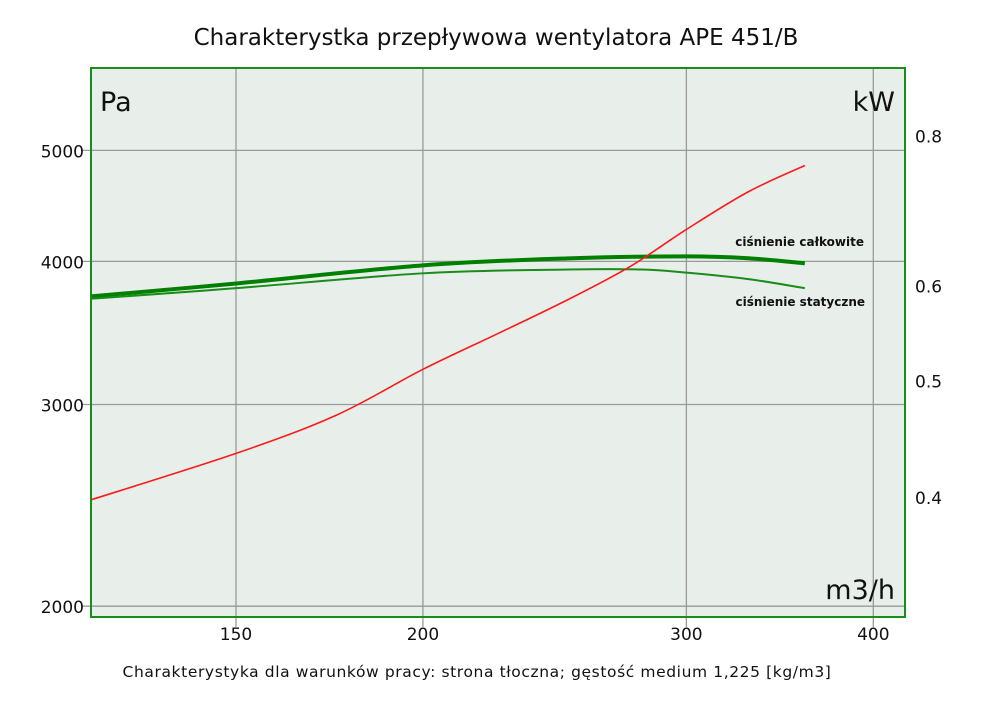  Describe the element at coordinates (873, 635) in the screenshot. I see `x-tick-label: 400` at that location.